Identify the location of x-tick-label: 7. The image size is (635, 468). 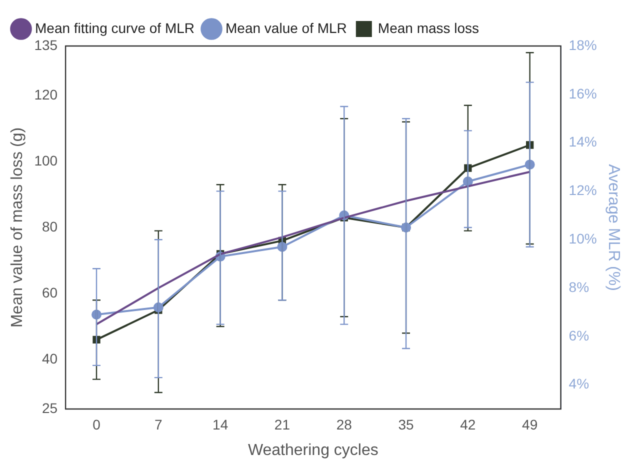
(158, 424).